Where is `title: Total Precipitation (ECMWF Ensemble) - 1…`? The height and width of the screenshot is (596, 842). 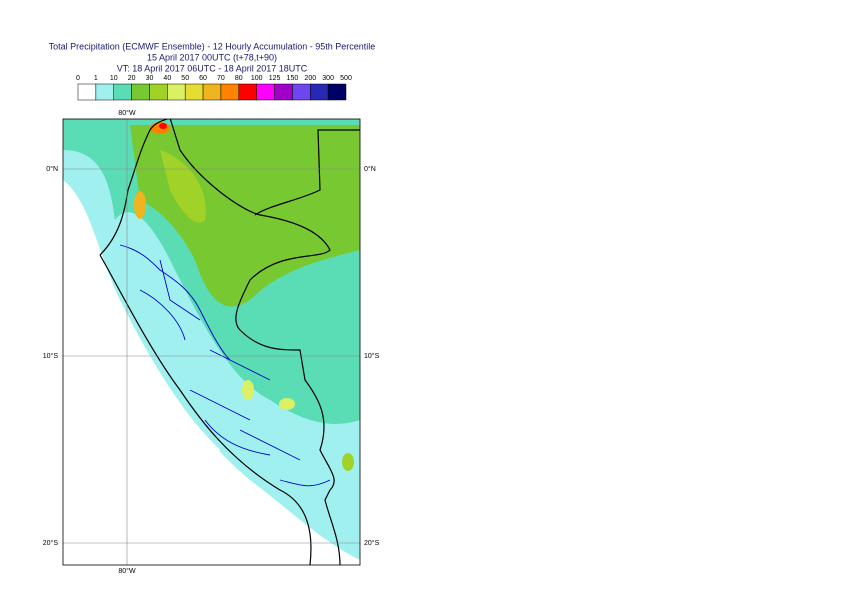
title: Total Precipitation (ECMWF Ensemble) - 1… is located at coordinates (212, 46).